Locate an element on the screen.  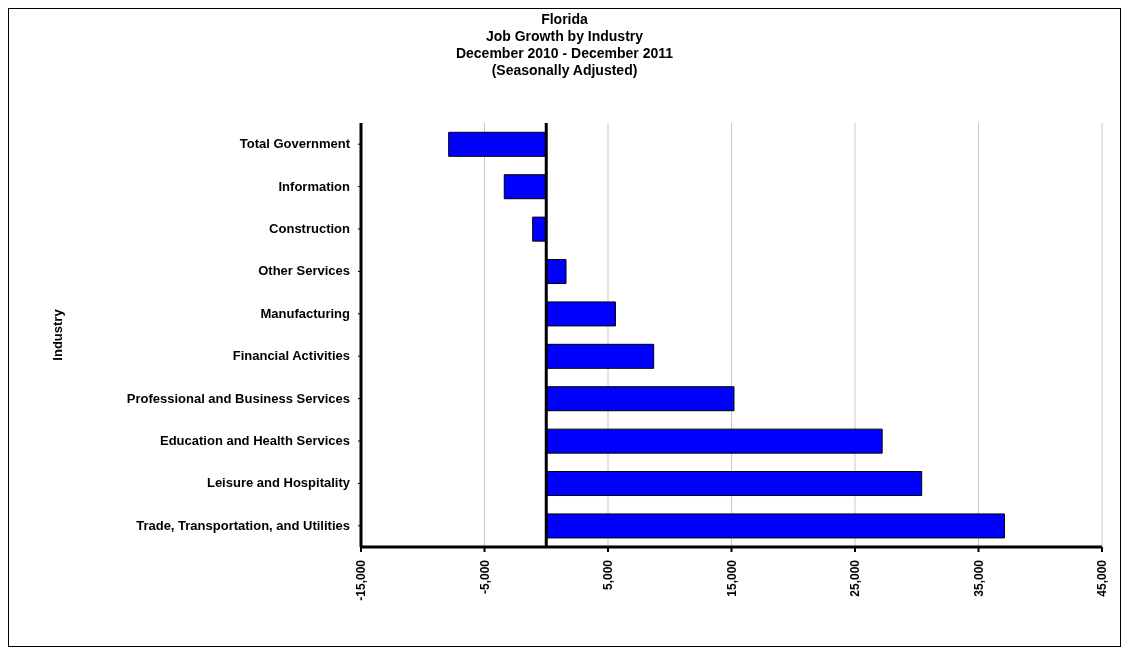
y-axis-title: Industry is located at coordinates (57, 334).